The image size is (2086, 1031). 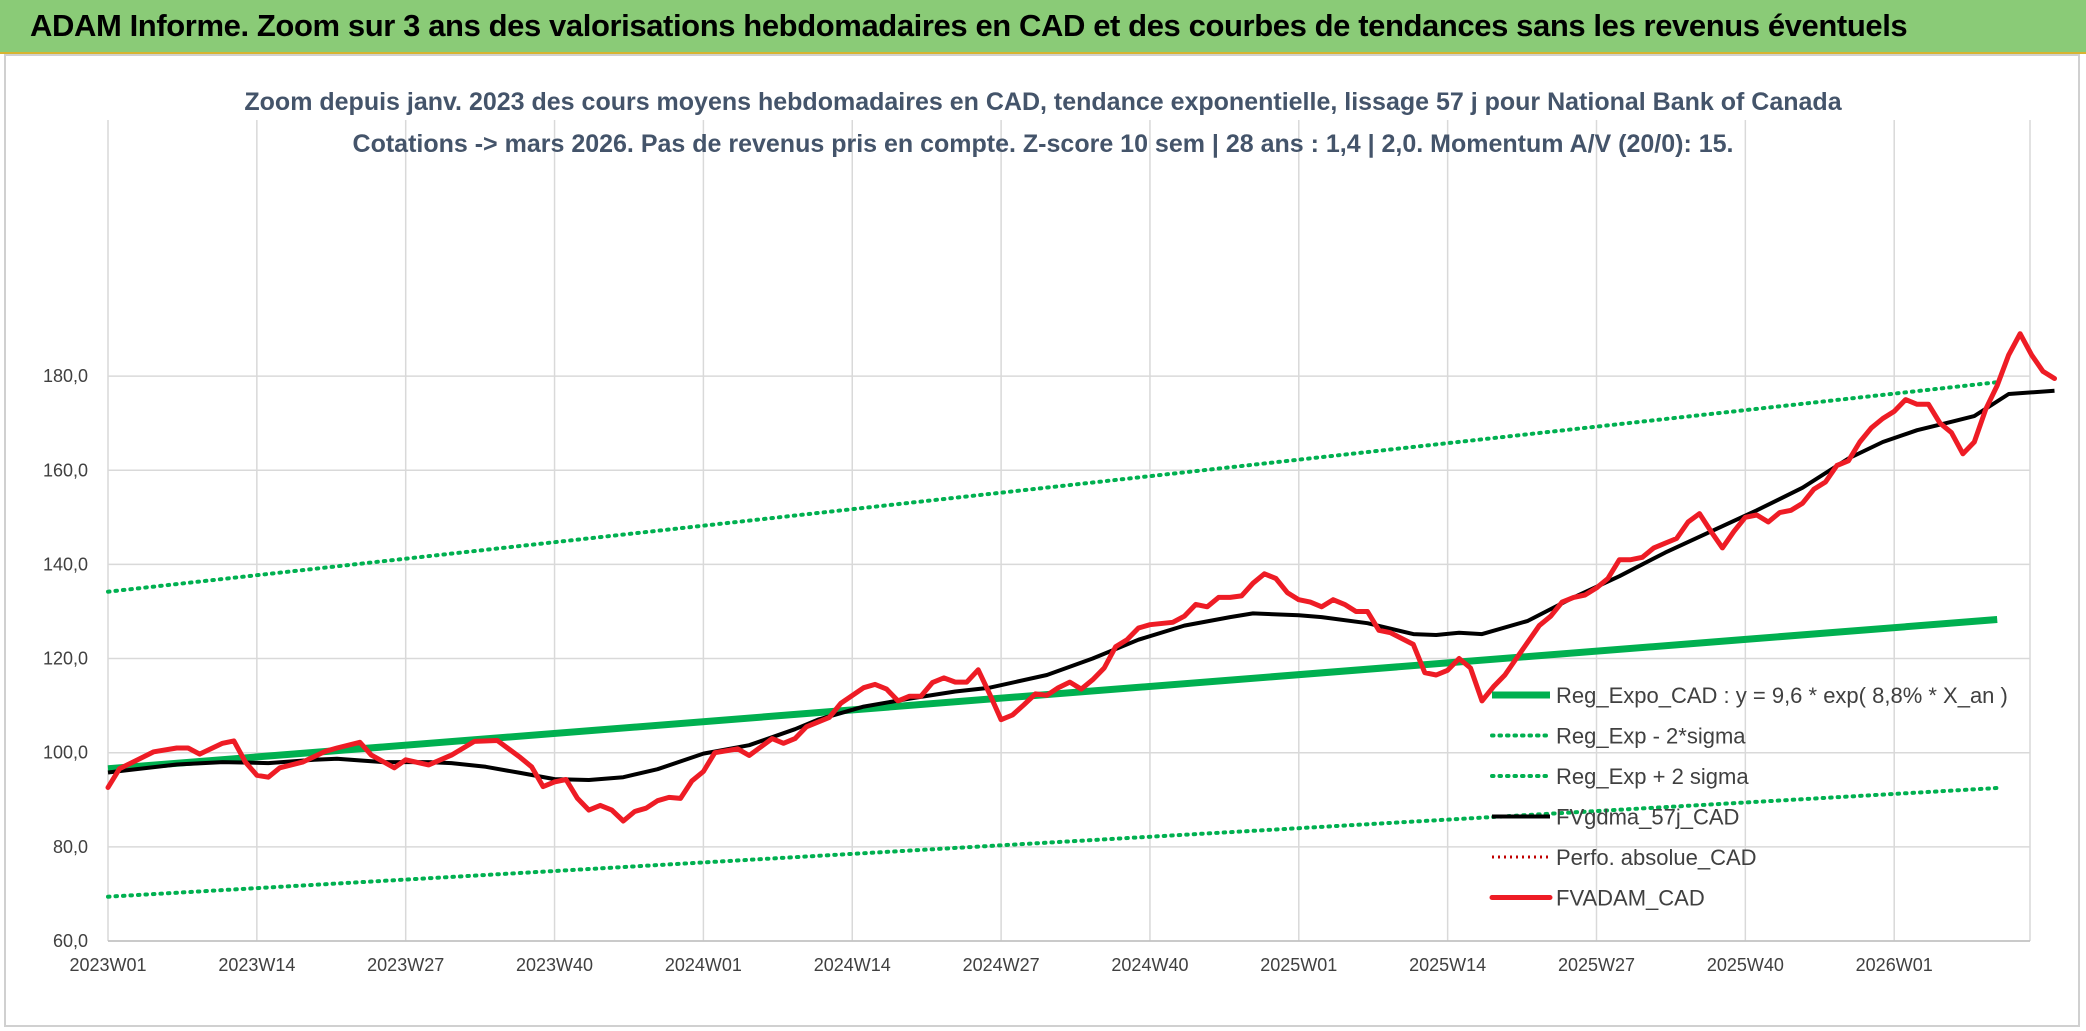 I want to click on legend-label-reg-minus: Reg_Exp - 2*sigma, so click(x=1651, y=736).